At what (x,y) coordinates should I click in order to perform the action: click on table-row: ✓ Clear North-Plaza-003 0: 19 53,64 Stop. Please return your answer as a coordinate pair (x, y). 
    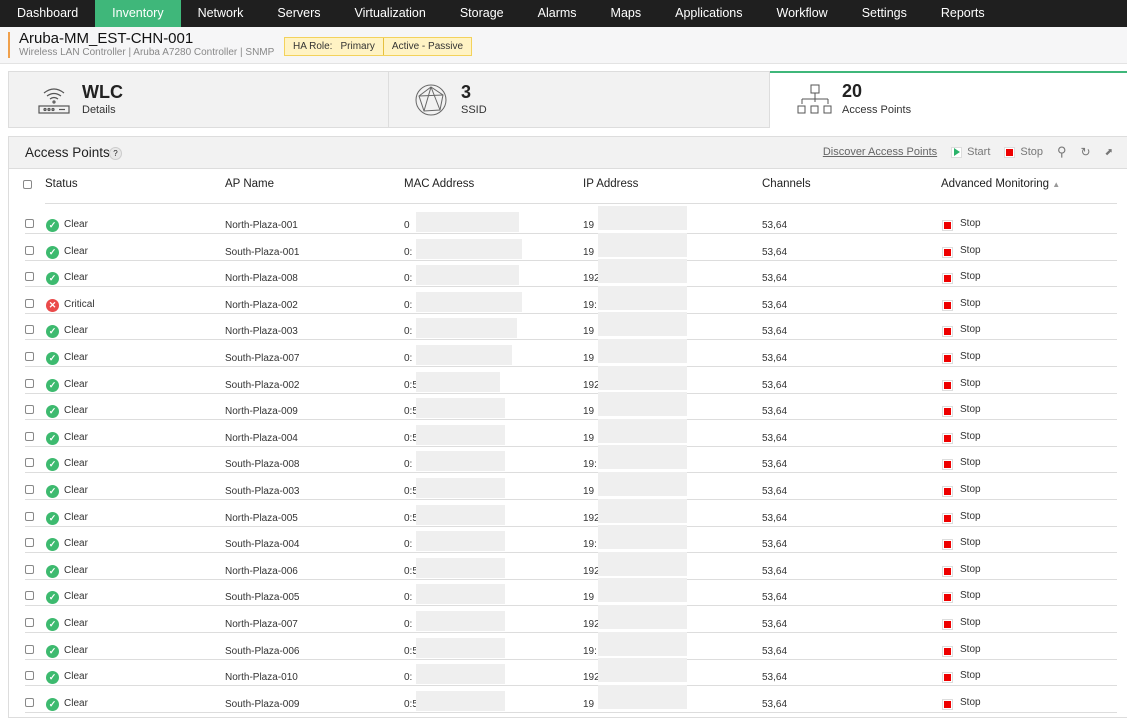
    Looking at the image, I should click on (568, 331).